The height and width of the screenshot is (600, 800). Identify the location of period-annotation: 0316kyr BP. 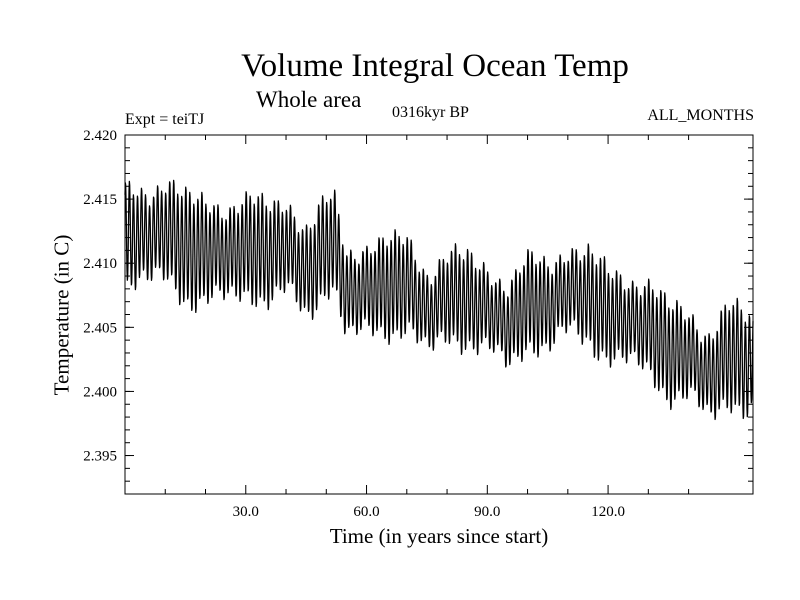
(430, 112).